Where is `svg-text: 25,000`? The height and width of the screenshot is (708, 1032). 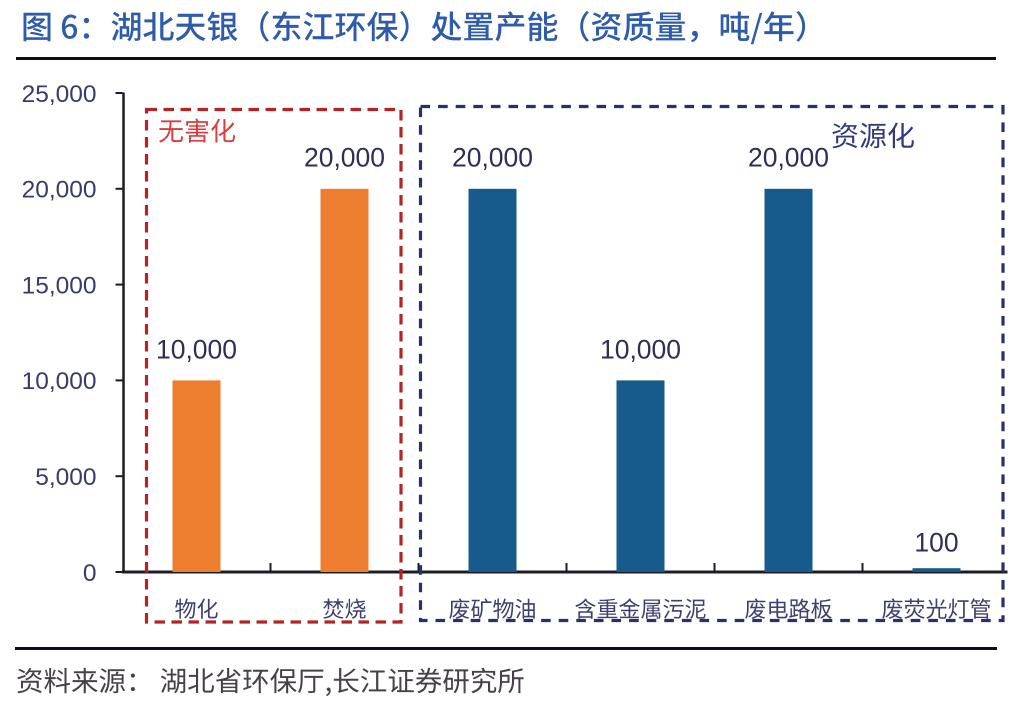
svg-text: 25,000 is located at coordinates (59, 94).